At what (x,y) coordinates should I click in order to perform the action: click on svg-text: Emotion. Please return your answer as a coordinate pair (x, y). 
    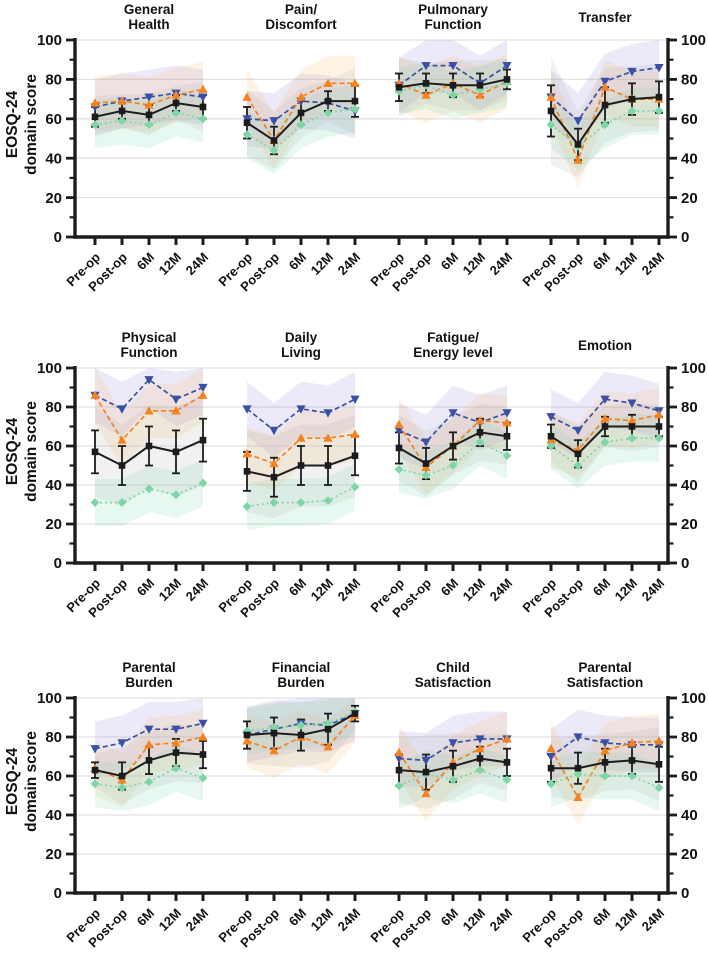
    Looking at the image, I should click on (605, 345).